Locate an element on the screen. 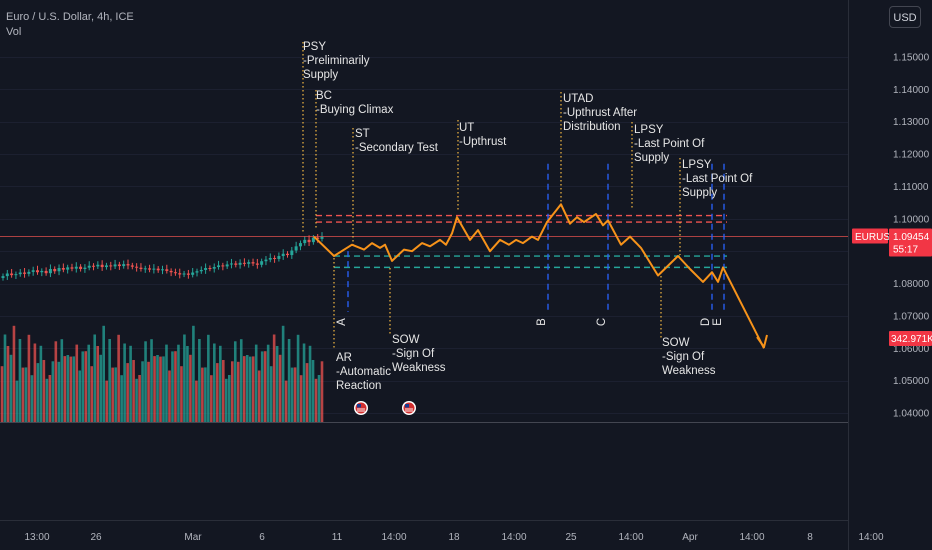 The height and width of the screenshot is (550, 932). annotation-line: LPSY is located at coordinates (697, 165).